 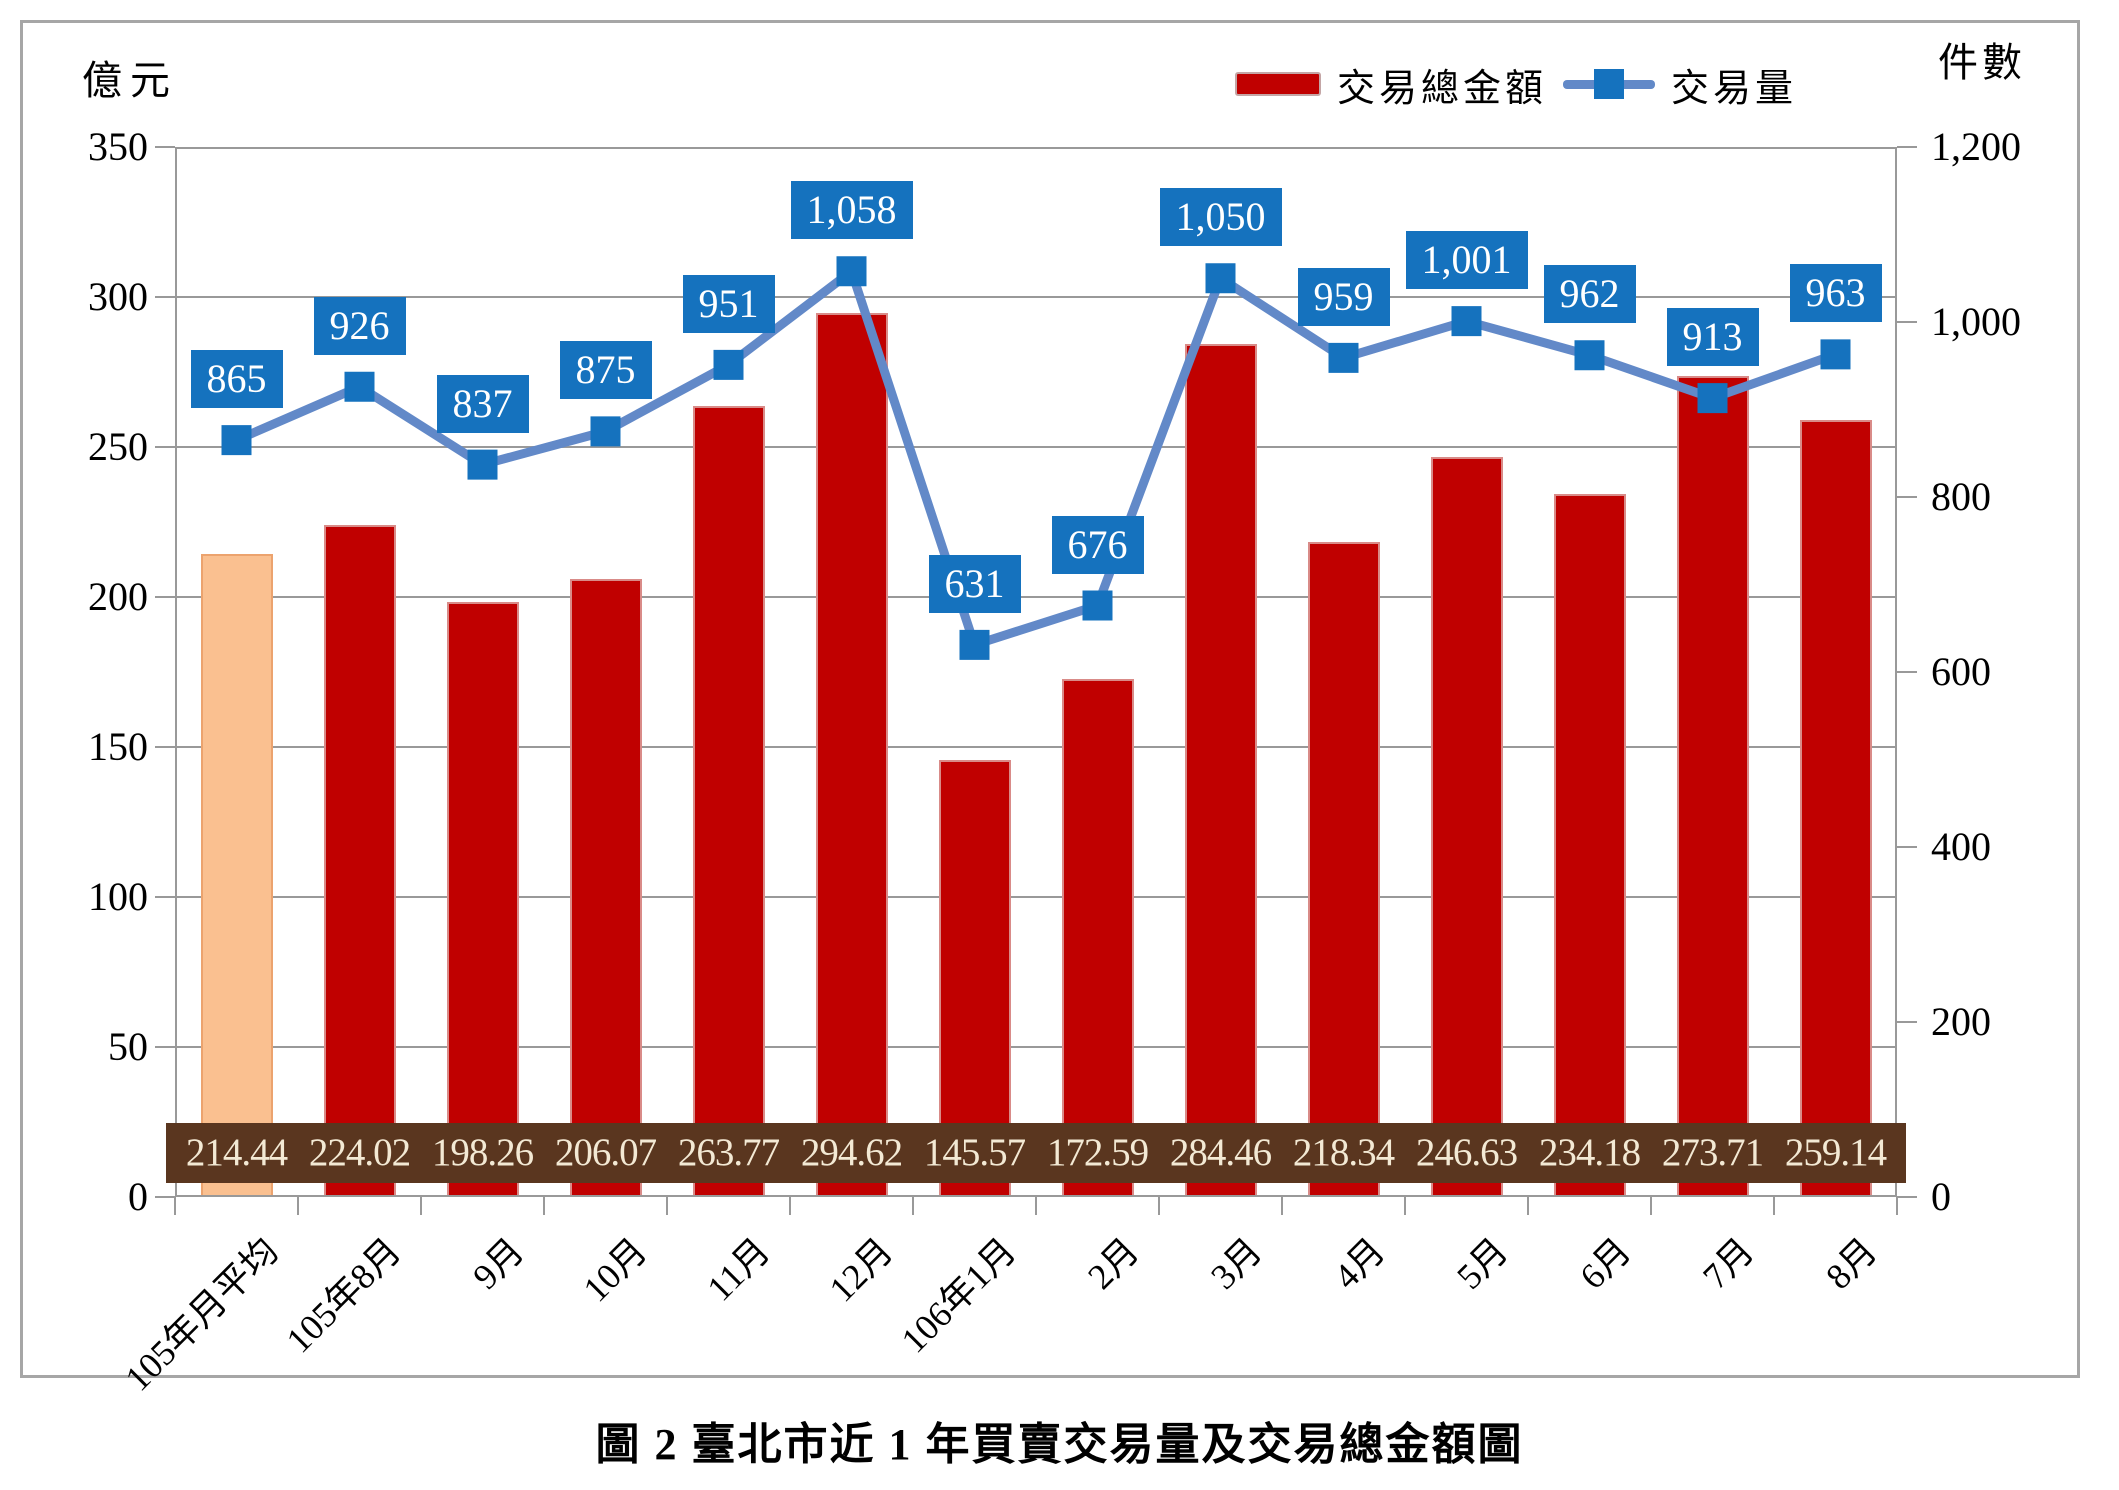 I want to click on left-axis-tick-label: 300, so click(x=118, y=296).